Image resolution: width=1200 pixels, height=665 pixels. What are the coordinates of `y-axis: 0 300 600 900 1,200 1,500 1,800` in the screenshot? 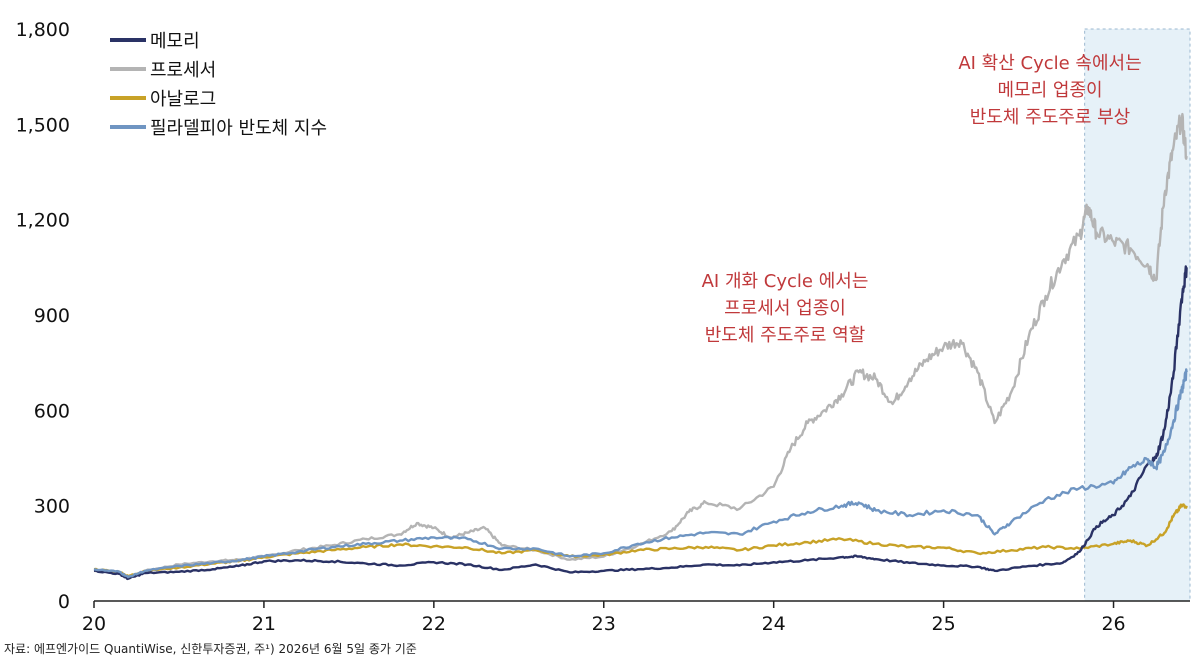 It's located at (43, 316).